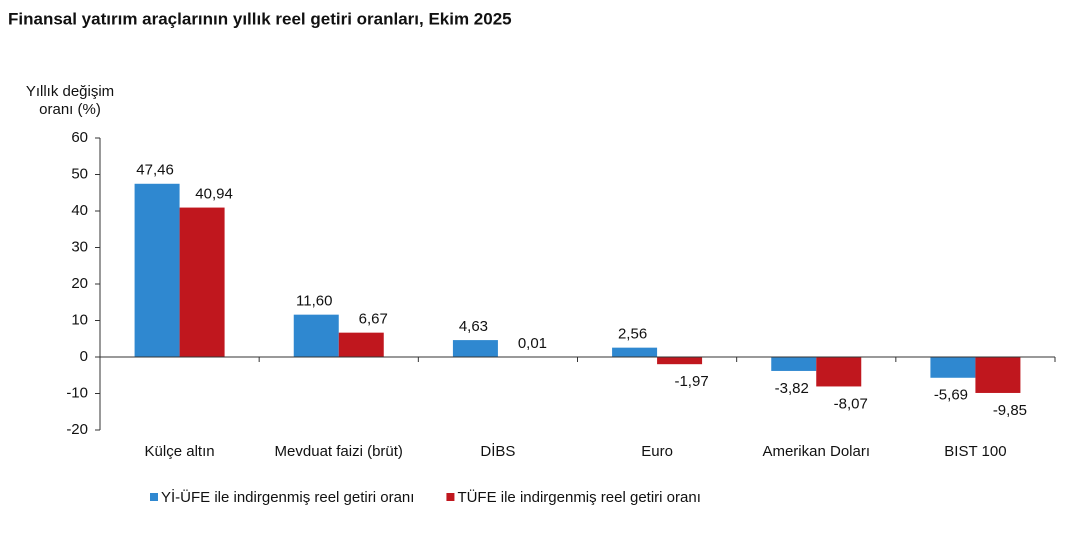 The height and width of the screenshot is (546, 1080). Describe the element at coordinates (339, 451) in the screenshot. I see `x-tick-label: Mevduat faizi (brüt)` at that location.